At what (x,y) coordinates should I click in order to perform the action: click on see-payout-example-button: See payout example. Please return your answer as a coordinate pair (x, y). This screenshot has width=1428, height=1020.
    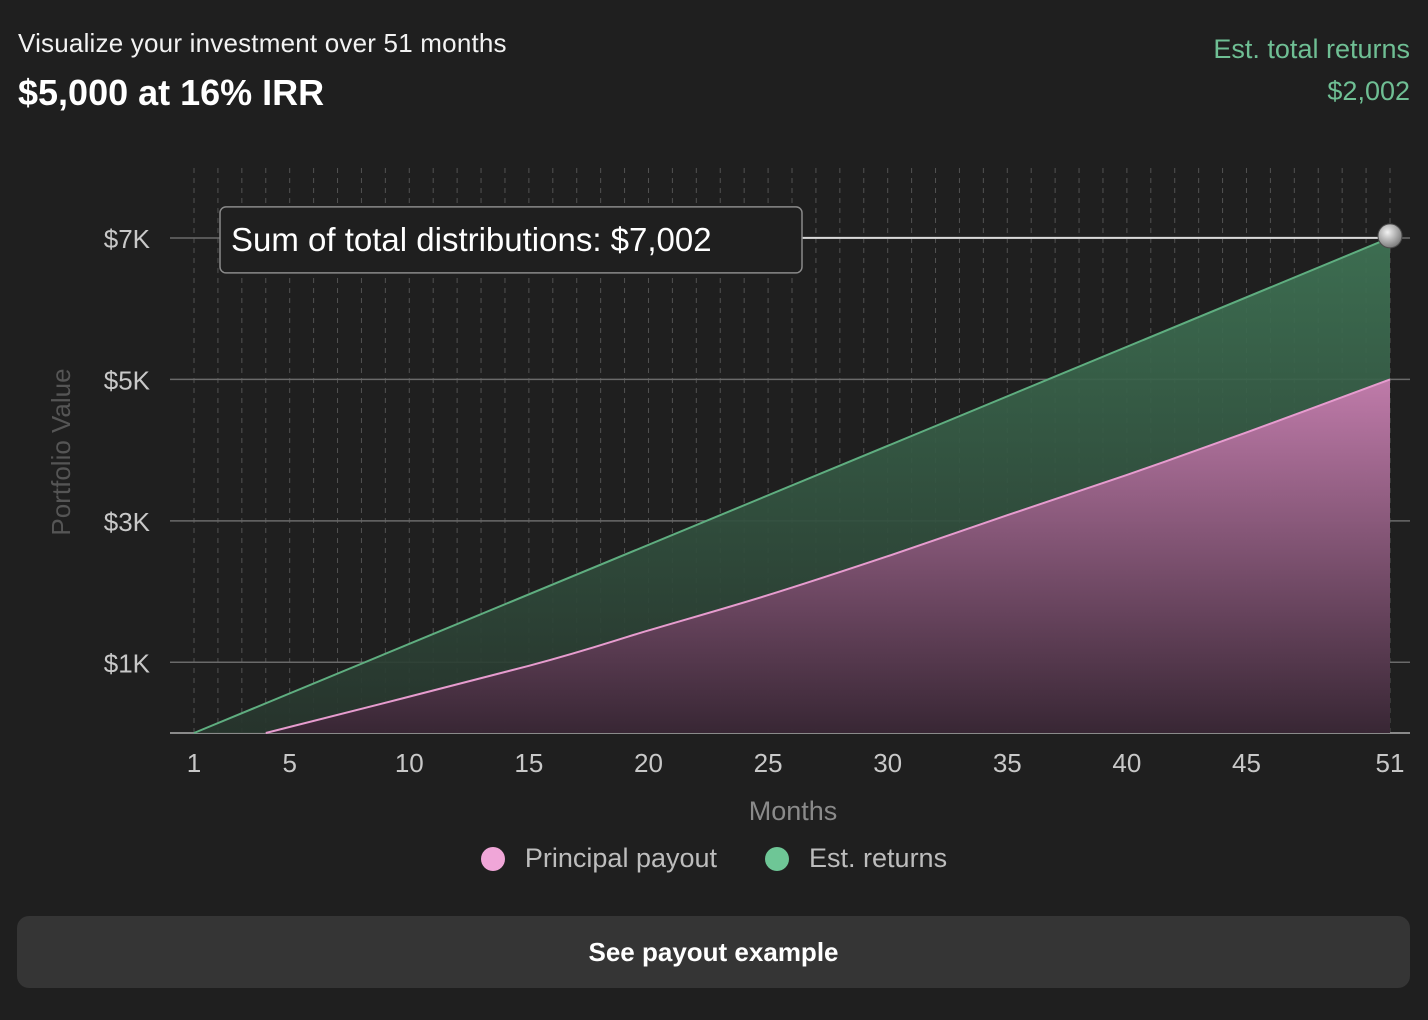
    Looking at the image, I should click on (713, 952).